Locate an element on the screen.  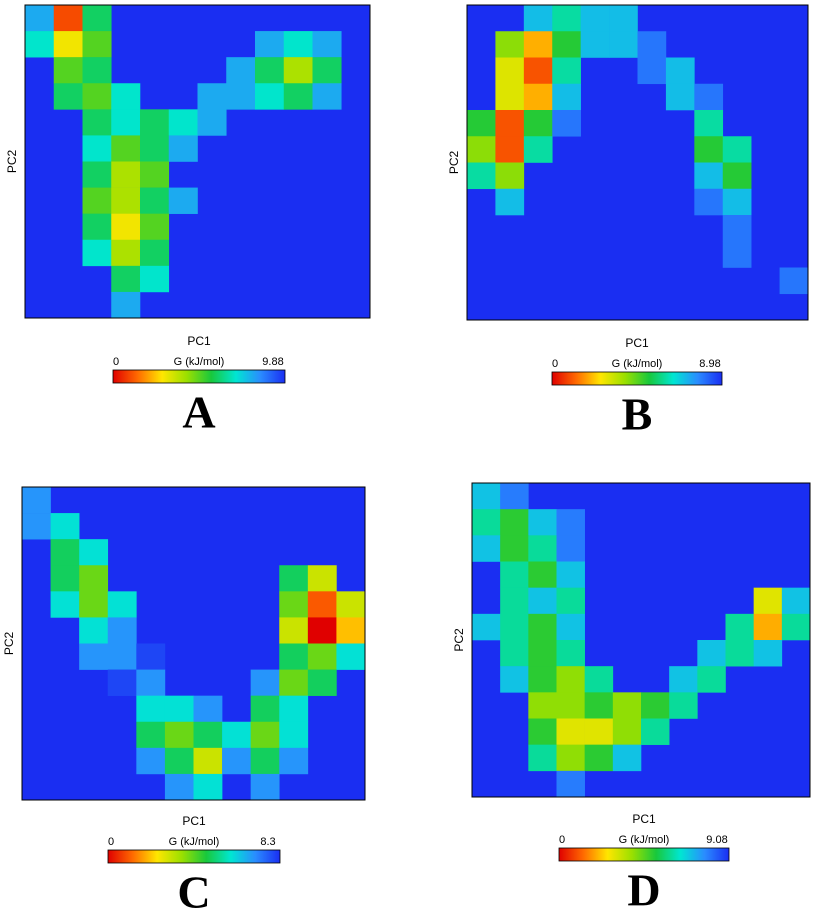
y-axis-label: PC2 is located at coordinates (454, 163).